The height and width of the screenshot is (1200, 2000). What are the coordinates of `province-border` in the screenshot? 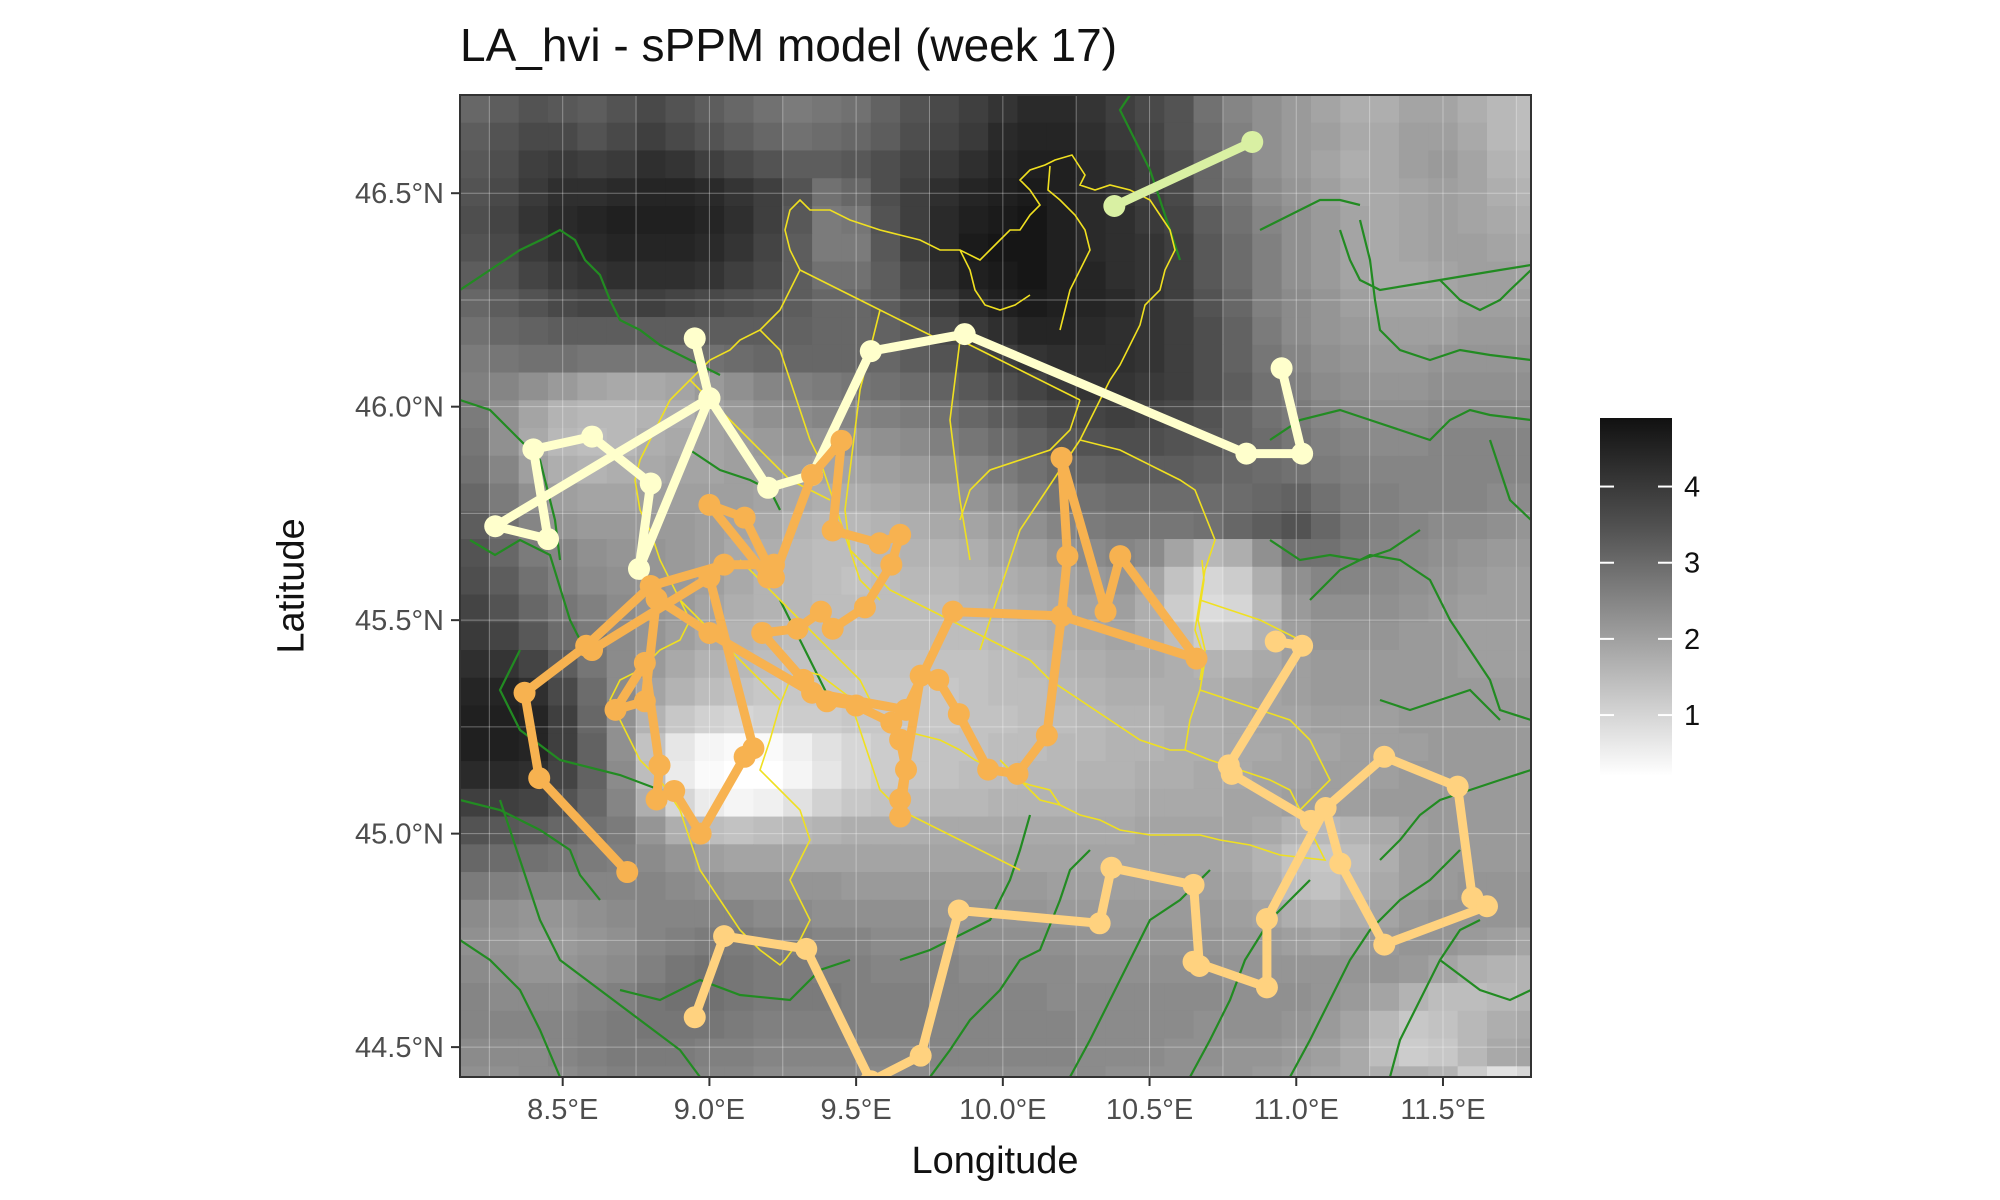 It's located at (1069, 248).